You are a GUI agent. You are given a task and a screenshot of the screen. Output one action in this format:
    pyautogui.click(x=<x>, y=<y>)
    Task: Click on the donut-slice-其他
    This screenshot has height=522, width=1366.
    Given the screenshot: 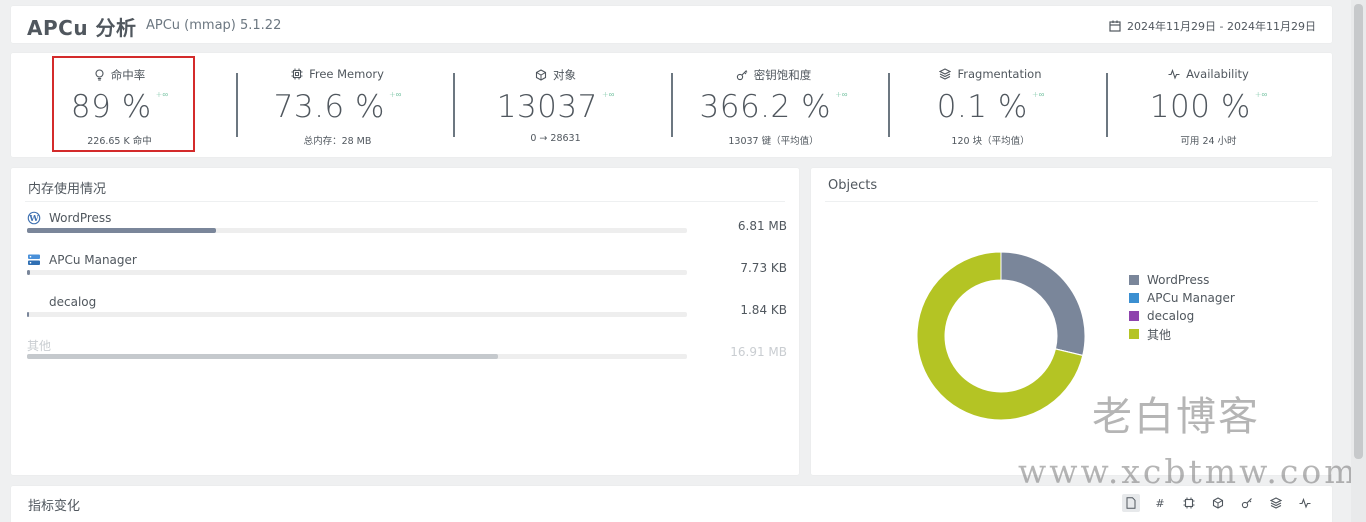 What is the action you would take?
    pyautogui.click(x=1000, y=336)
    